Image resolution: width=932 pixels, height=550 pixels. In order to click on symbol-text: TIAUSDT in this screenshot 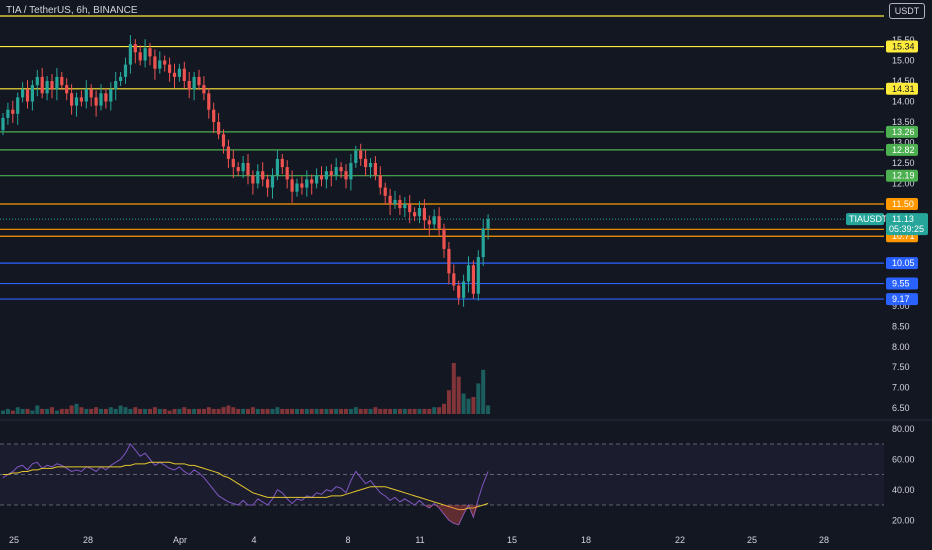, I will do `click(868, 219)`.